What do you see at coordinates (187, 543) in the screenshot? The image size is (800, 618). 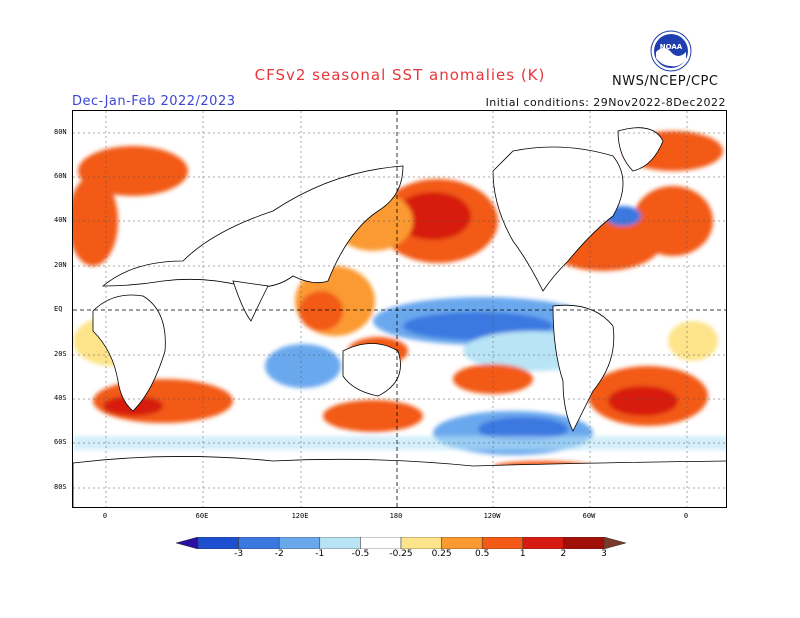 I see `colorbar-arrow-low` at bounding box center [187, 543].